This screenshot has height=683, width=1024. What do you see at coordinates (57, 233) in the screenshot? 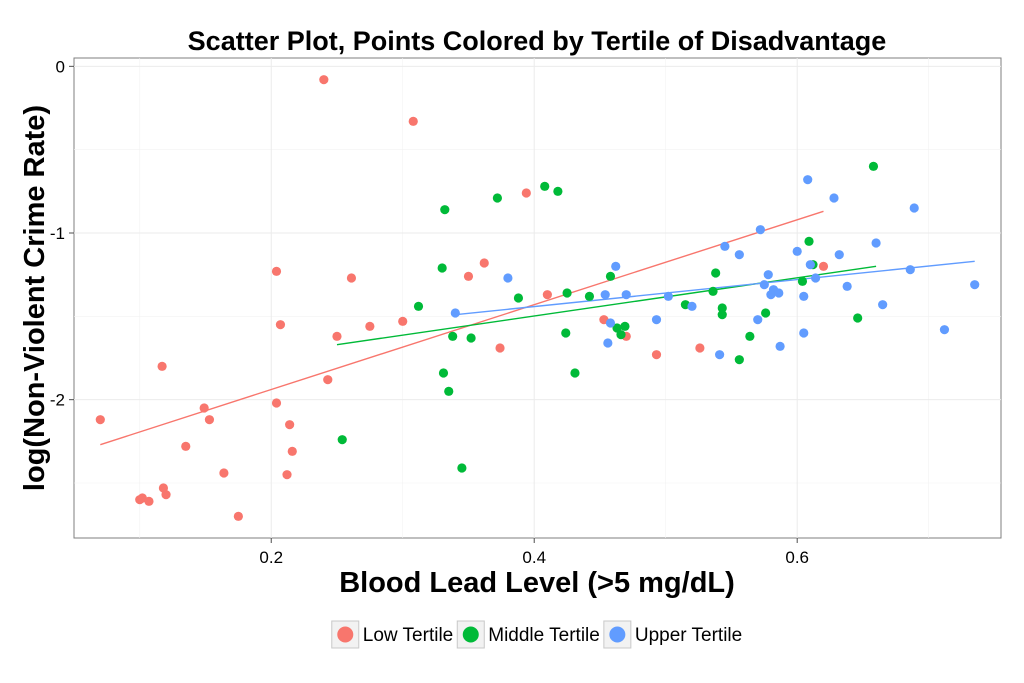
I see `y-tick-label: -1` at bounding box center [57, 233].